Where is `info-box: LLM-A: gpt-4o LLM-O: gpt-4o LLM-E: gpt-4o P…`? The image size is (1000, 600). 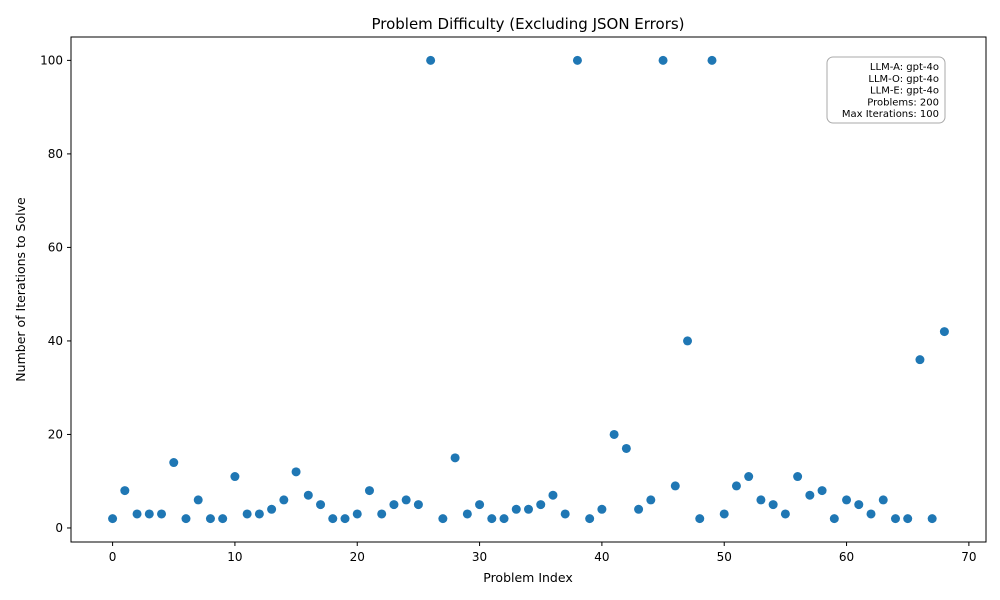 info-box: LLM-A: gpt-4o LLM-O: gpt-4o LLM-E: gpt-4o P… is located at coordinates (886, 90).